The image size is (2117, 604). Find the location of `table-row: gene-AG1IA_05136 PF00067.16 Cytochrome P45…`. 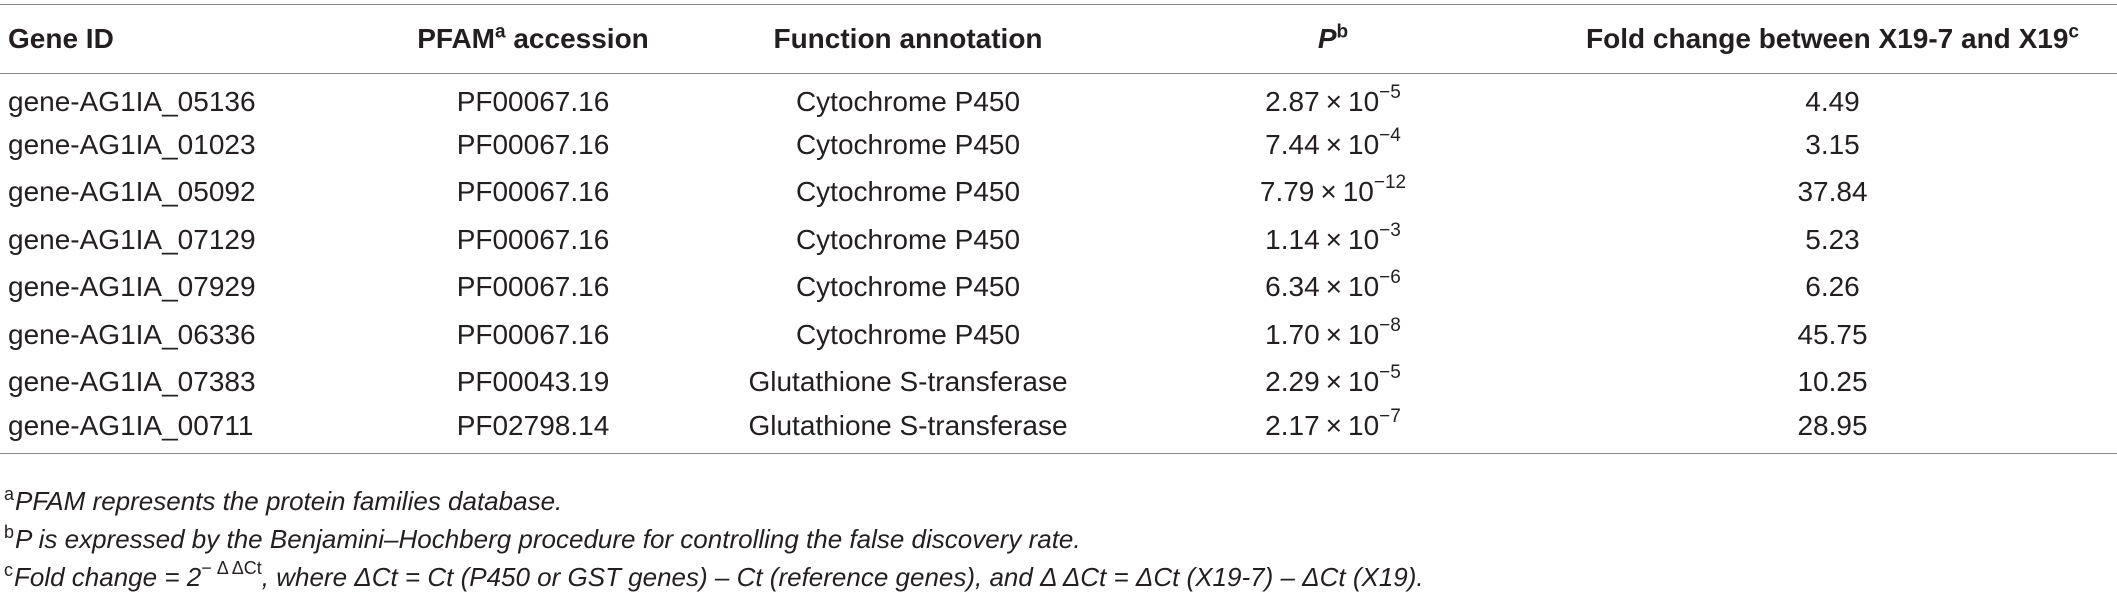

table-row: gene-AG1IA_05136 PF00067.16 Cytochrome P45… is located at coordinates (1058, 98).